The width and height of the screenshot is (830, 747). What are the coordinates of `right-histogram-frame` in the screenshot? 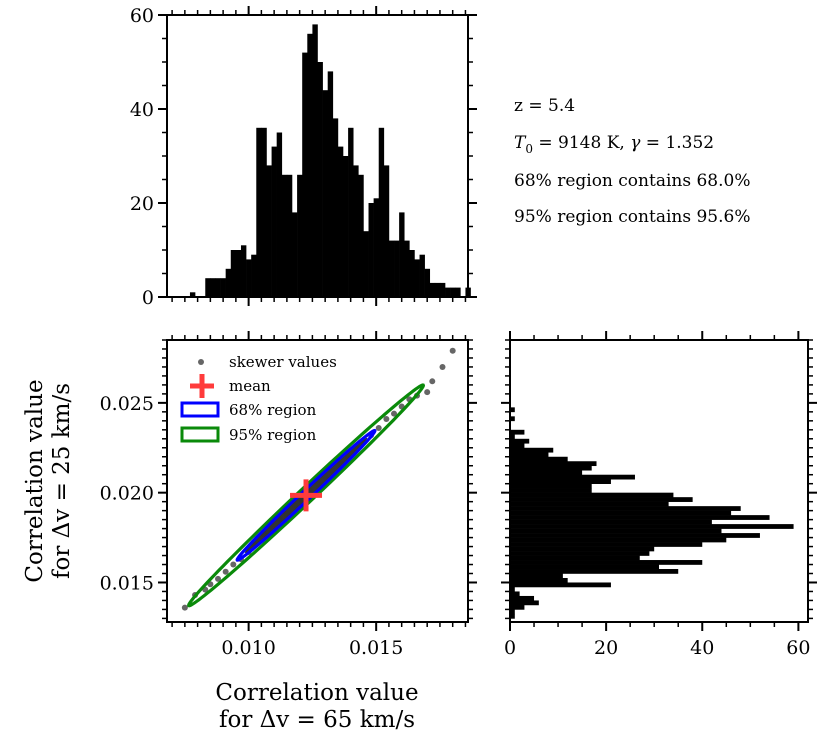 It's located at (659, 481).